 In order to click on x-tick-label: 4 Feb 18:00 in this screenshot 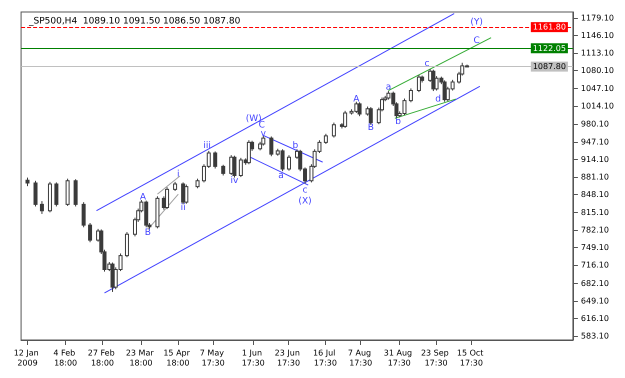, I will do `click(65, 358)`.